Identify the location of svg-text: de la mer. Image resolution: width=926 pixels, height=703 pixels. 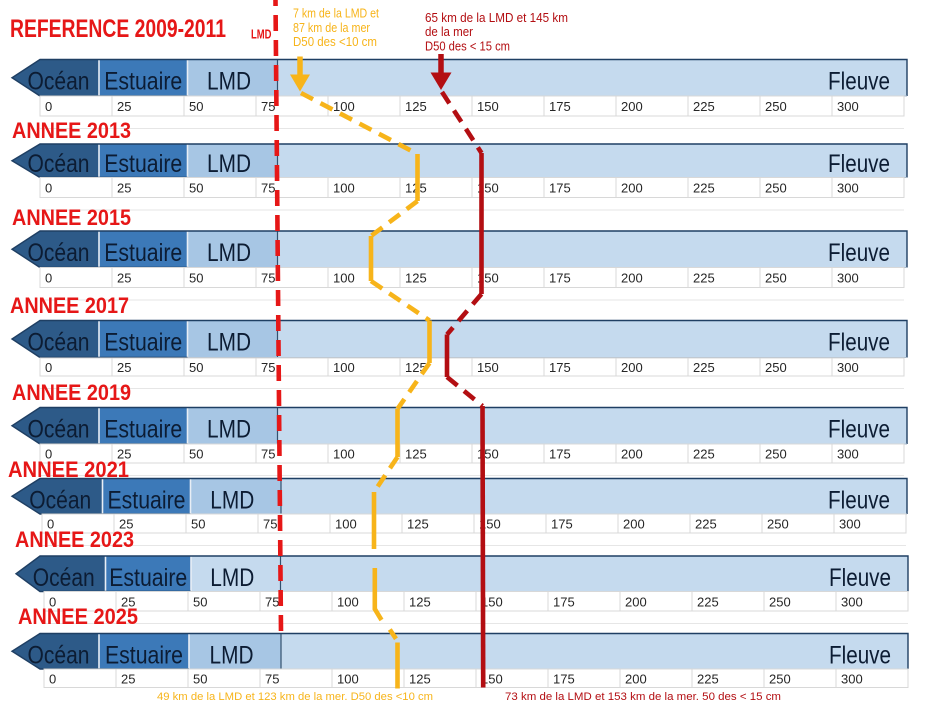
(449, 31).